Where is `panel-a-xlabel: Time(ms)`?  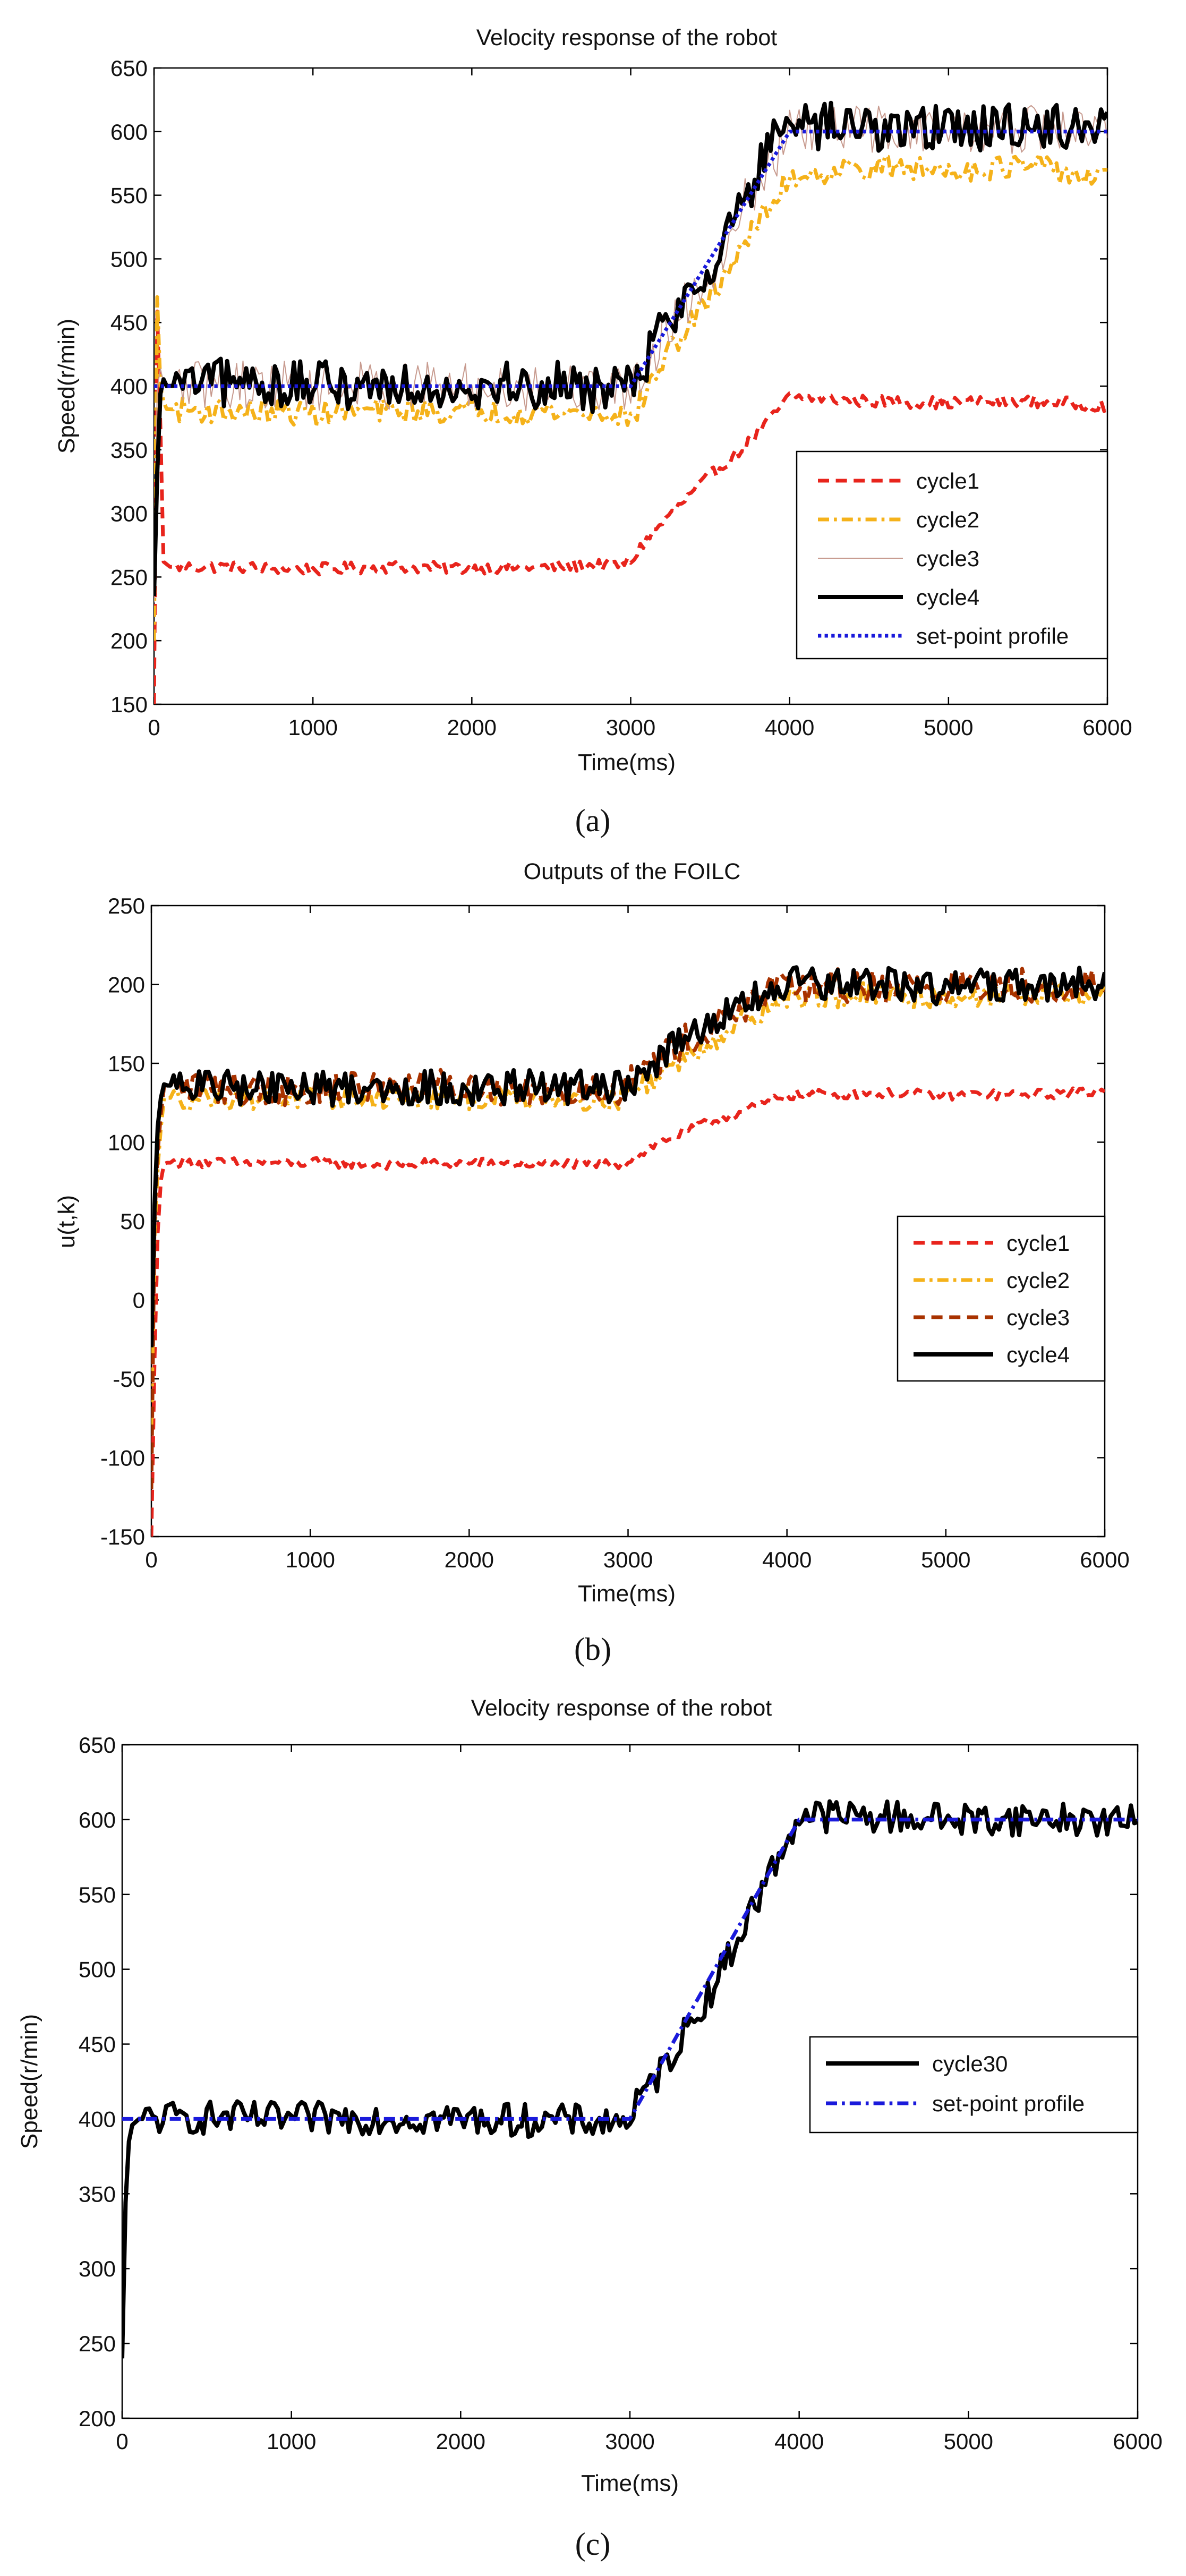 panel-a-xlabel: Time(ms) is located at coordinates (627, 762).